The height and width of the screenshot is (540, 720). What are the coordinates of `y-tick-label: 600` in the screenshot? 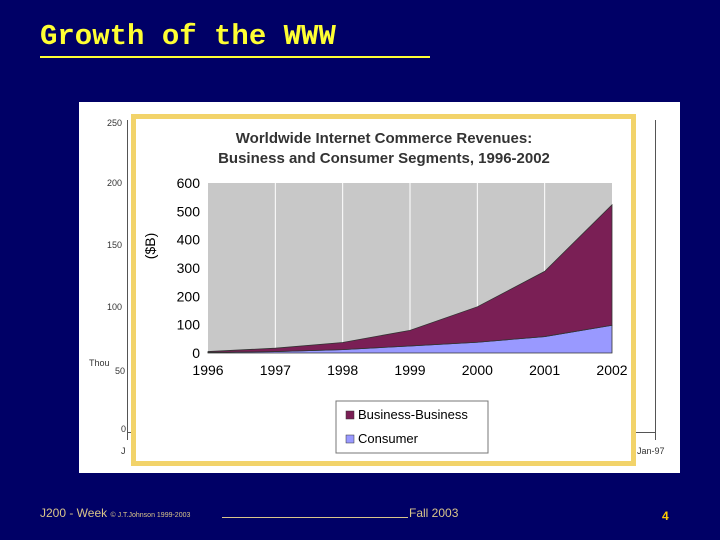 It's located at (189, 183).